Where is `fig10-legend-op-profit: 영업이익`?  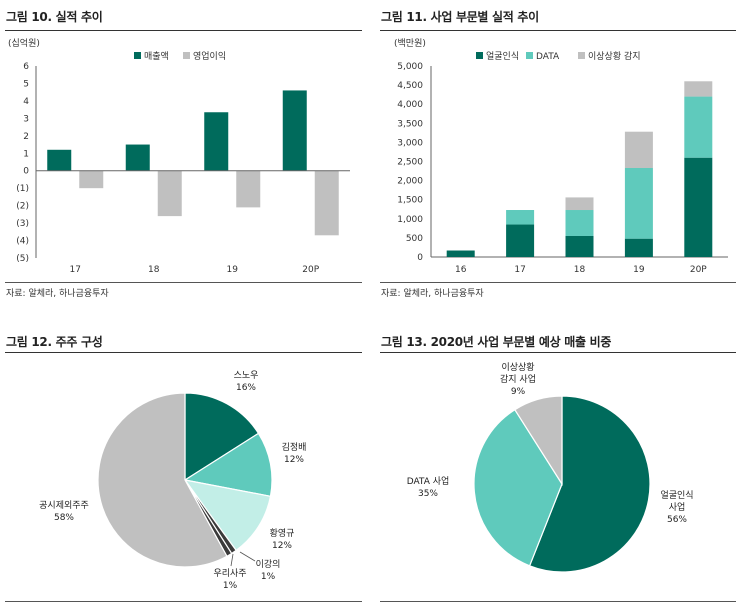 fig10-legend-op-profit: 영업이익 is located at coordinates (209, 56).